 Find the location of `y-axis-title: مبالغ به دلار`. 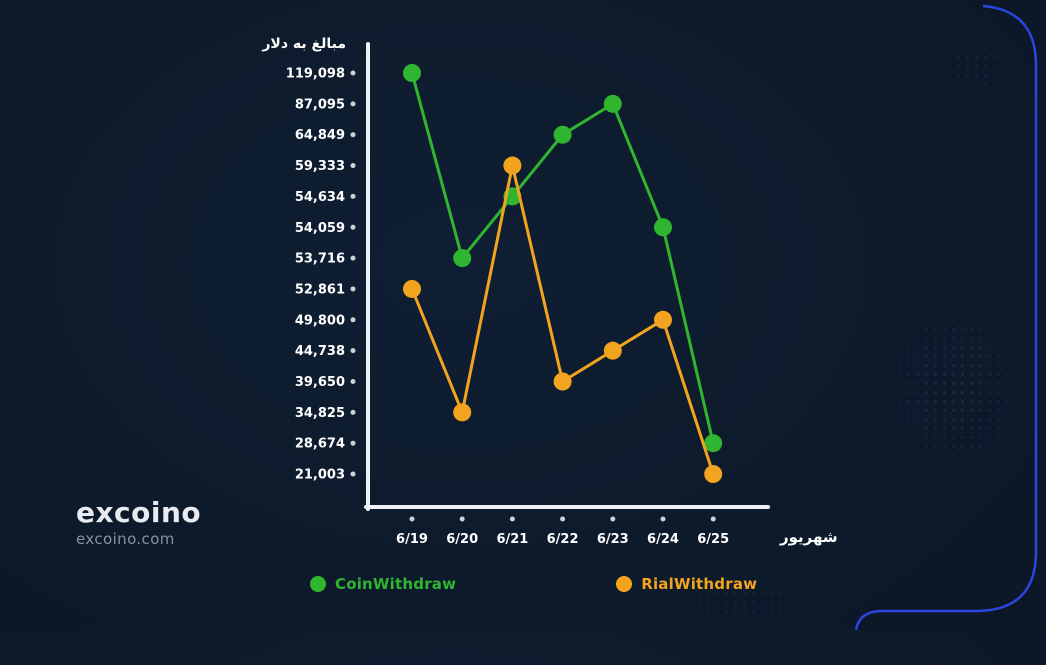

y-axis-title: مبالغ به دلار is located at coordinates (304, 44).